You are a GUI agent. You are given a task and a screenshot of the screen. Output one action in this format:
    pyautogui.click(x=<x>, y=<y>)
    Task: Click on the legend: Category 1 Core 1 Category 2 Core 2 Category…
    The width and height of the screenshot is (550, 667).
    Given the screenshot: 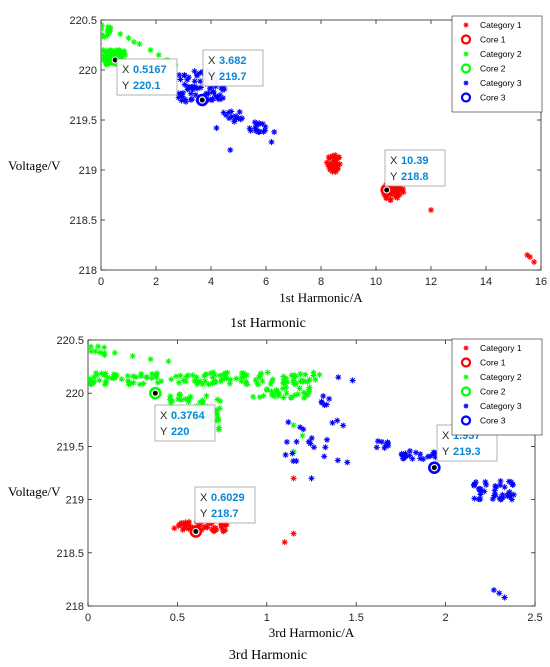 What is the action you would take?
    pyautogui.click(x=497, y=64)
    